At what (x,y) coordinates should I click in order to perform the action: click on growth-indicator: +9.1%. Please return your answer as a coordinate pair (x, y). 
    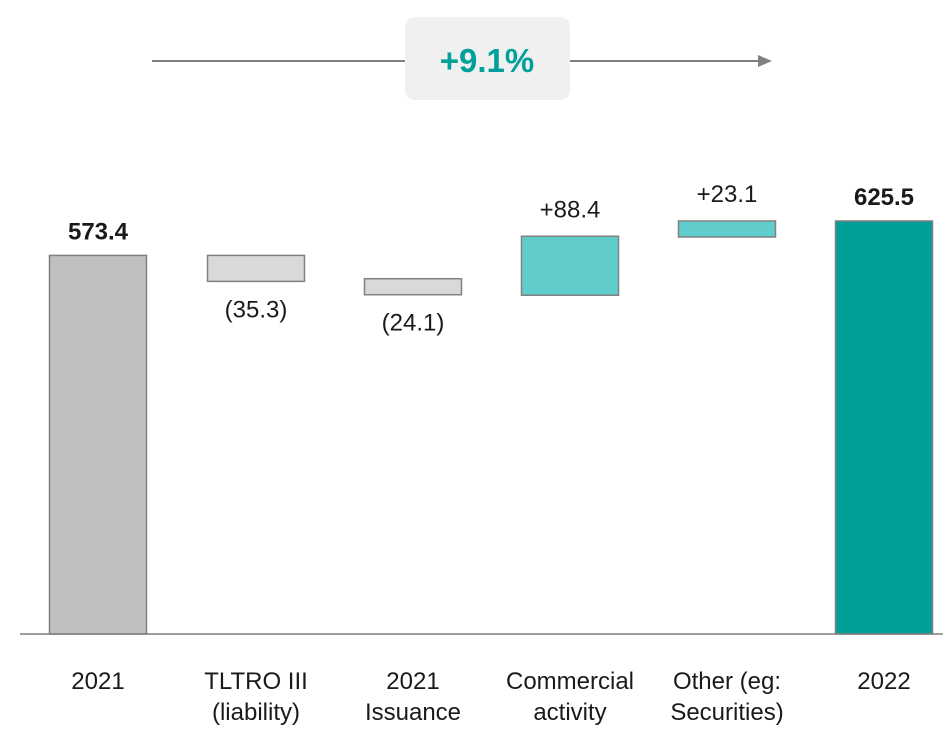
    Looking at the image, I should click on (462, 58).